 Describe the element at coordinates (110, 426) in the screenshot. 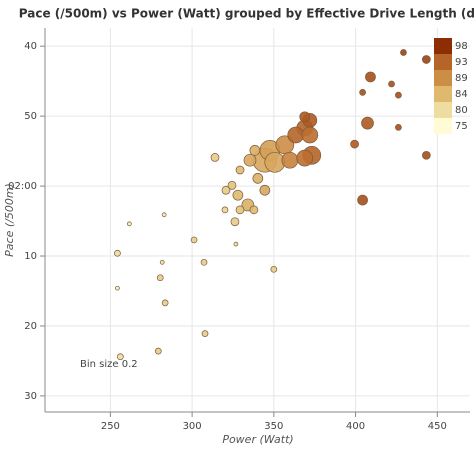

I see `x-tick-label: 250` at that location.